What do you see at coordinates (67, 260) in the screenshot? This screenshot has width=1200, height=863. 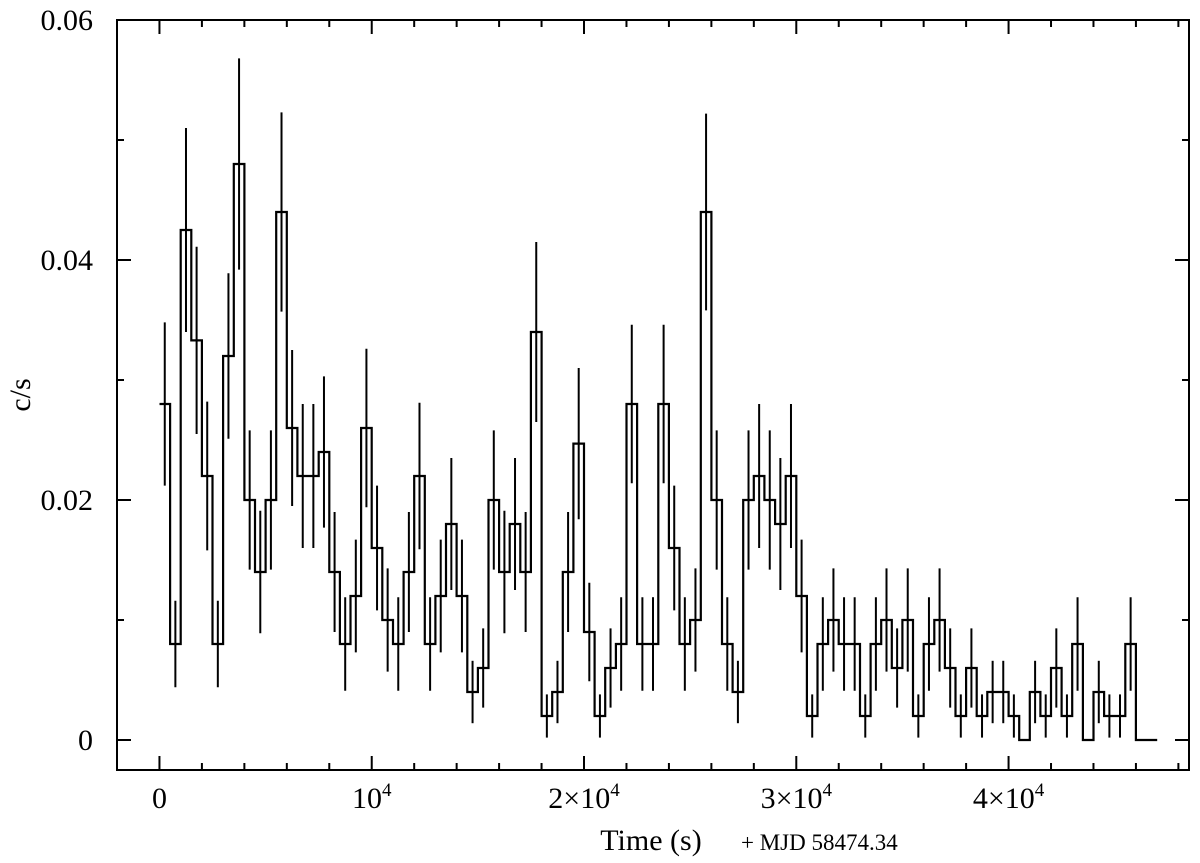 I see `y-tick-label: 0.04` at bounding box center [67, 260].